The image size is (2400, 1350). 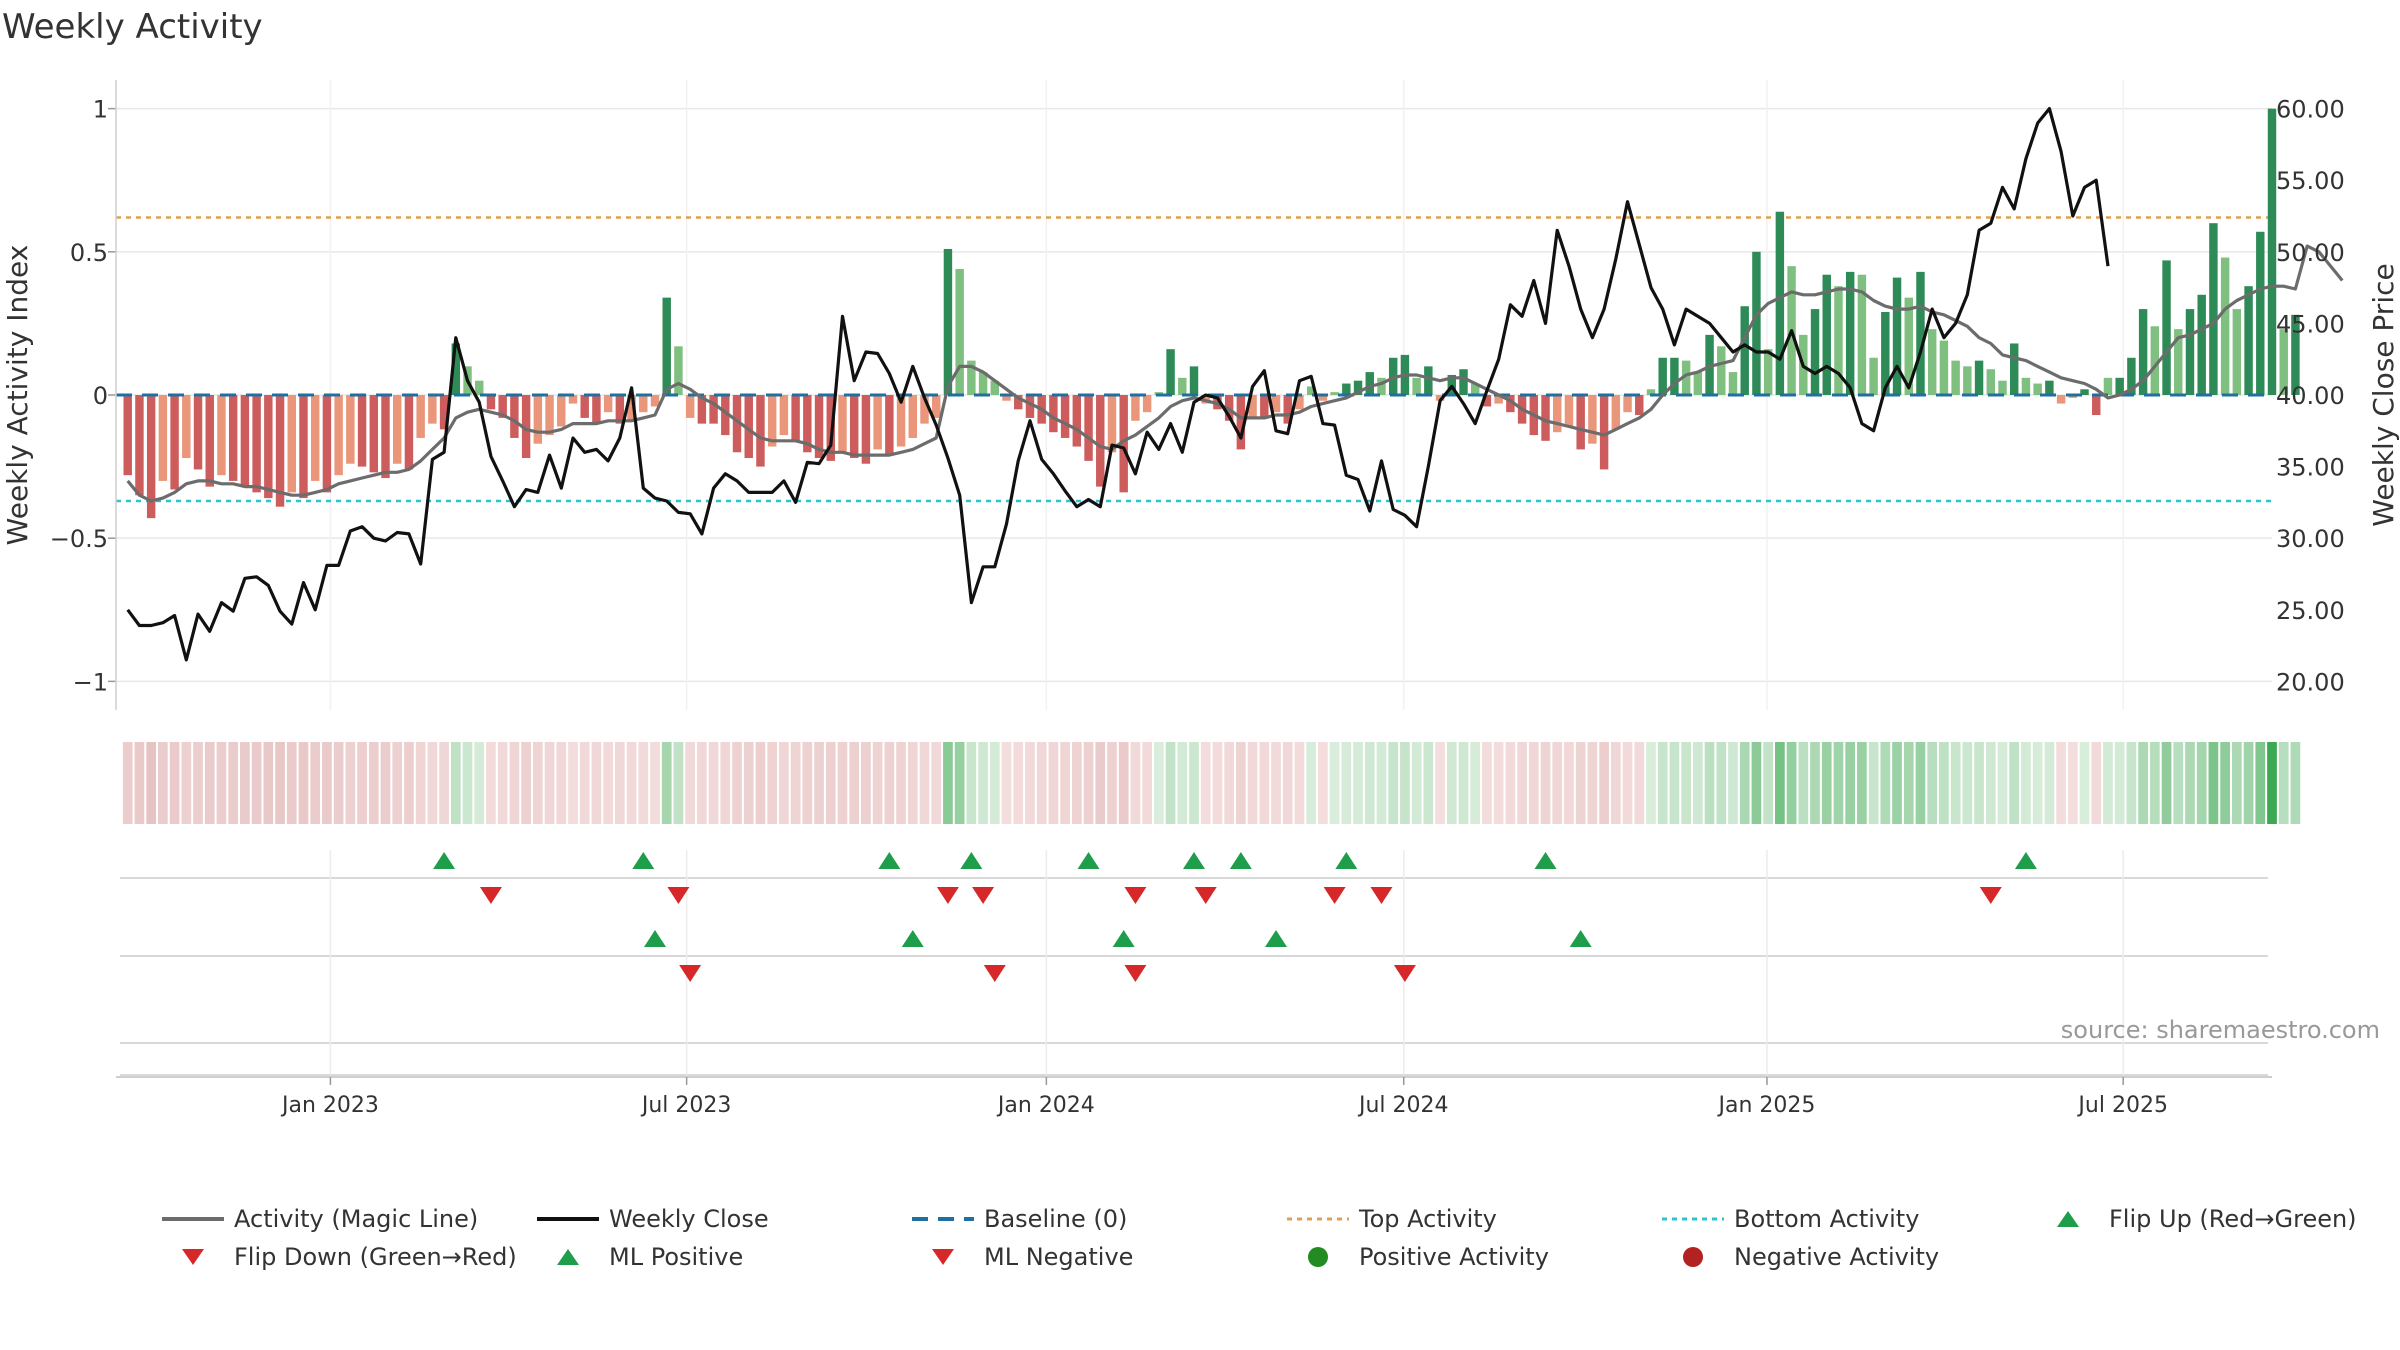 I want to click on red-dot-icon, so click(x=1693, y=1257).